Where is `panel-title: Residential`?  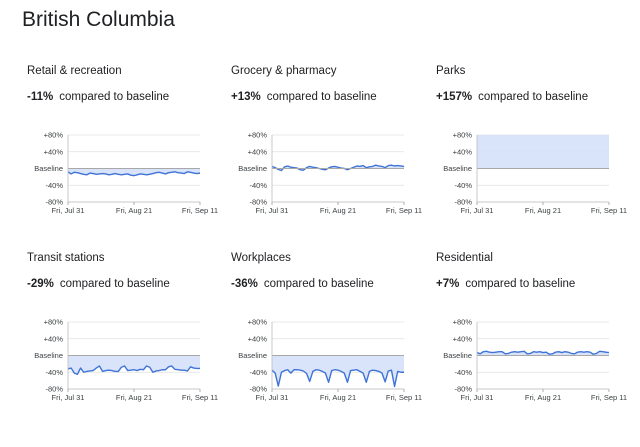
panel-title: Residential is located at coordinates (464, 258).